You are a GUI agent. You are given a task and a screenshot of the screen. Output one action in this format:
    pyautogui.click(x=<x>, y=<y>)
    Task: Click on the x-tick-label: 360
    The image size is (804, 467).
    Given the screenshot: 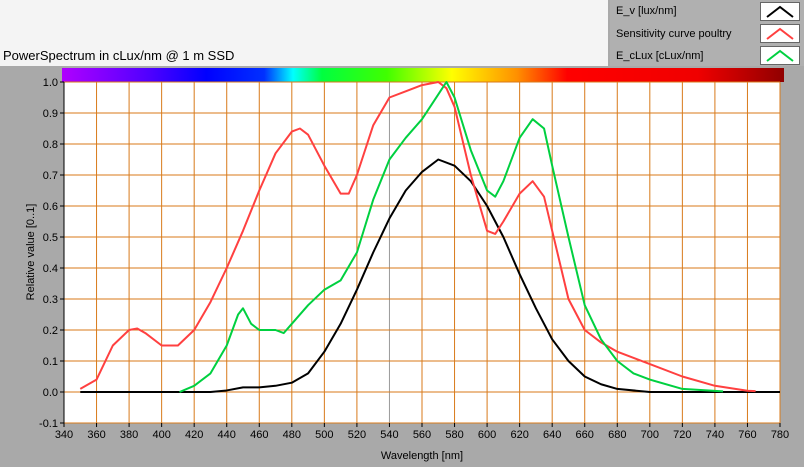 What is the action you would take?
    pyautogui.click(x=96, y=435)
    